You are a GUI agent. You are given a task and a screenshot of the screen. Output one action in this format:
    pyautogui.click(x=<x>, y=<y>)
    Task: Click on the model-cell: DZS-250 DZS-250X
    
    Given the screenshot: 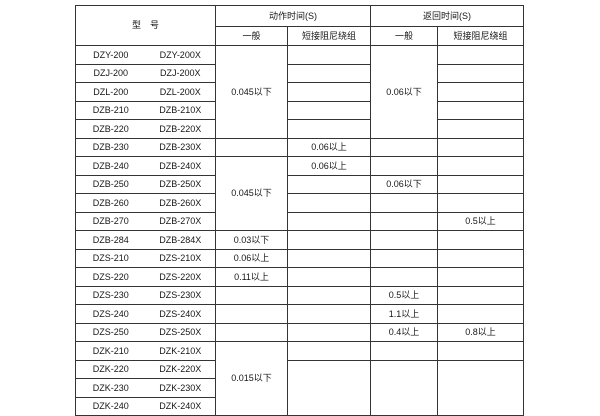 What is the action you would take?
    pyautogui.click(x=145, y=332)
    